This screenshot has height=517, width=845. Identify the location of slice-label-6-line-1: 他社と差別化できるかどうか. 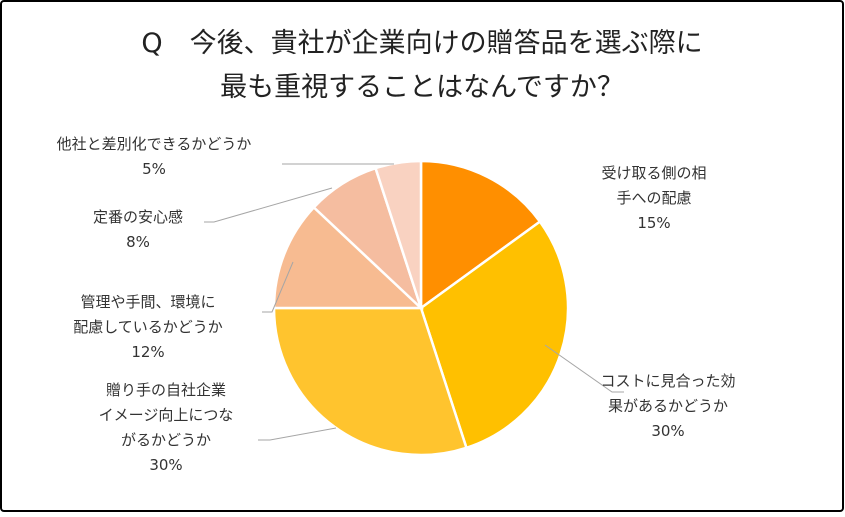
(154, 144).